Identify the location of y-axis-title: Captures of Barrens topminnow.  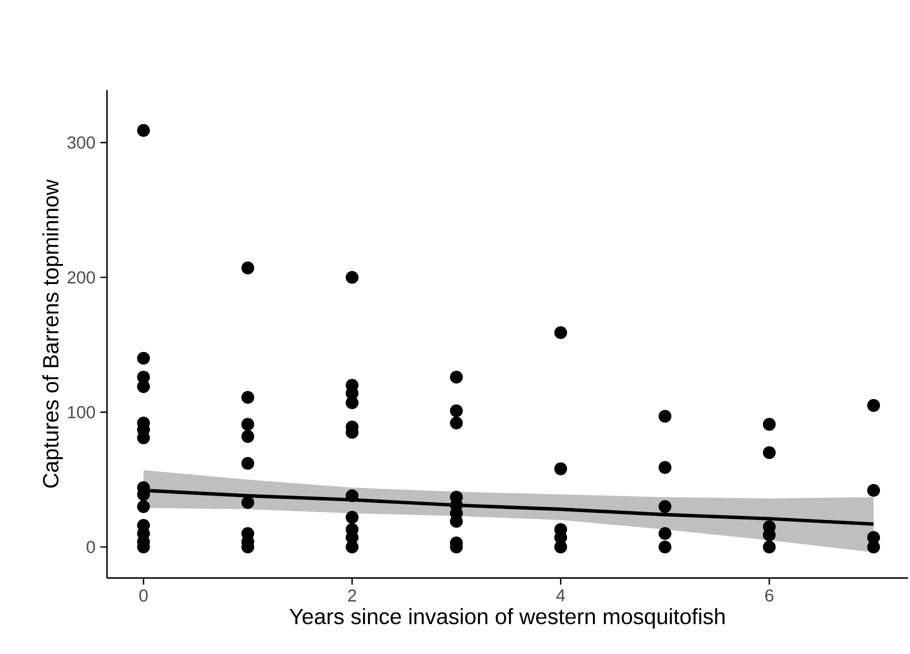
(52, 333).